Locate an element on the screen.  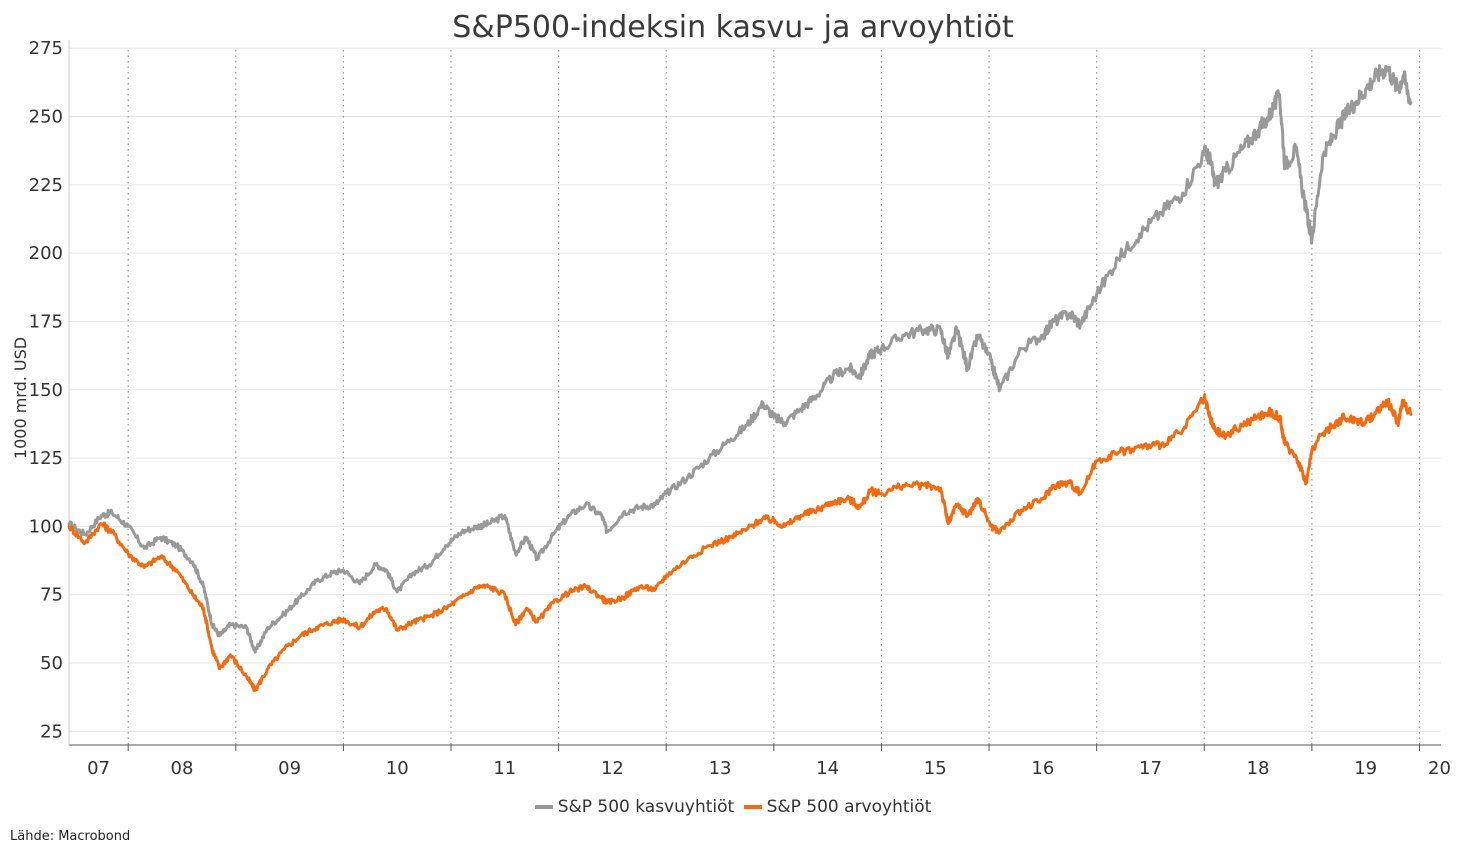
legend-swatch-value is located at coordinates (752, 807).